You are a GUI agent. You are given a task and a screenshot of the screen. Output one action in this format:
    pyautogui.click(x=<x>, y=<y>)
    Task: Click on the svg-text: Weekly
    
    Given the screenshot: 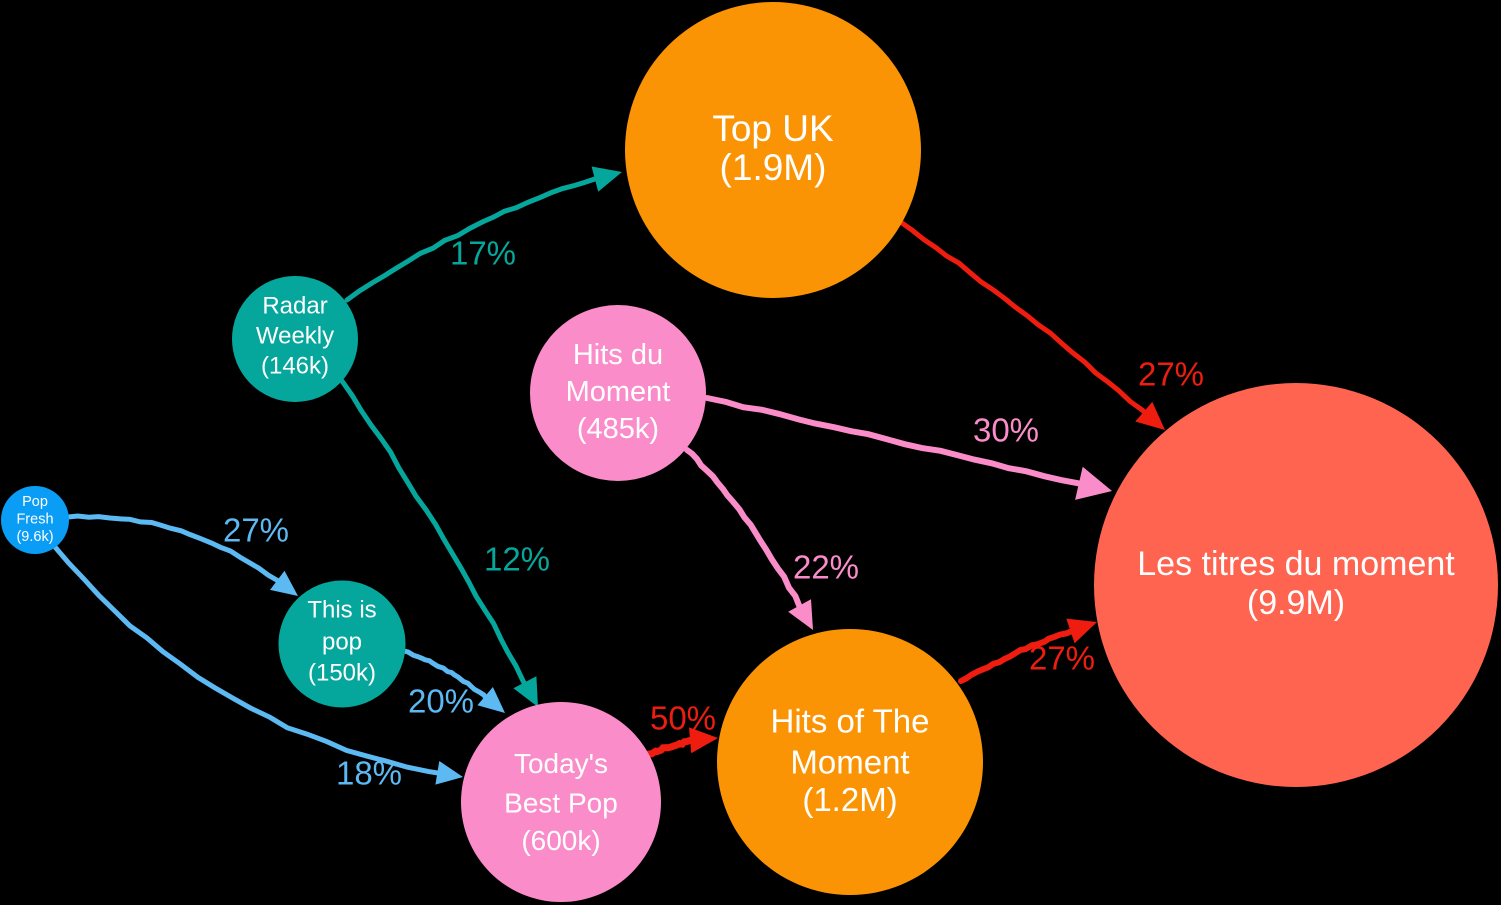 What is the action you would take?
    pyautogui.click(x=295, y=336)
    